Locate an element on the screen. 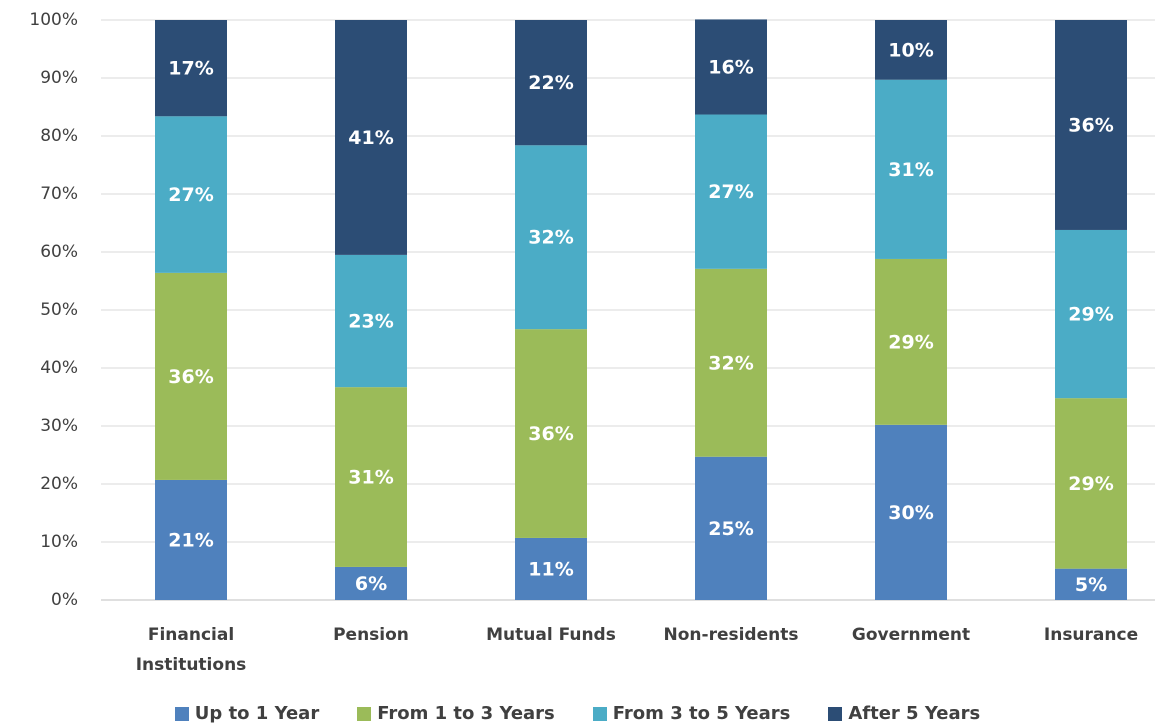 The image size is (1155, 728). data-label: 30% is located at coordinates (910, 513).